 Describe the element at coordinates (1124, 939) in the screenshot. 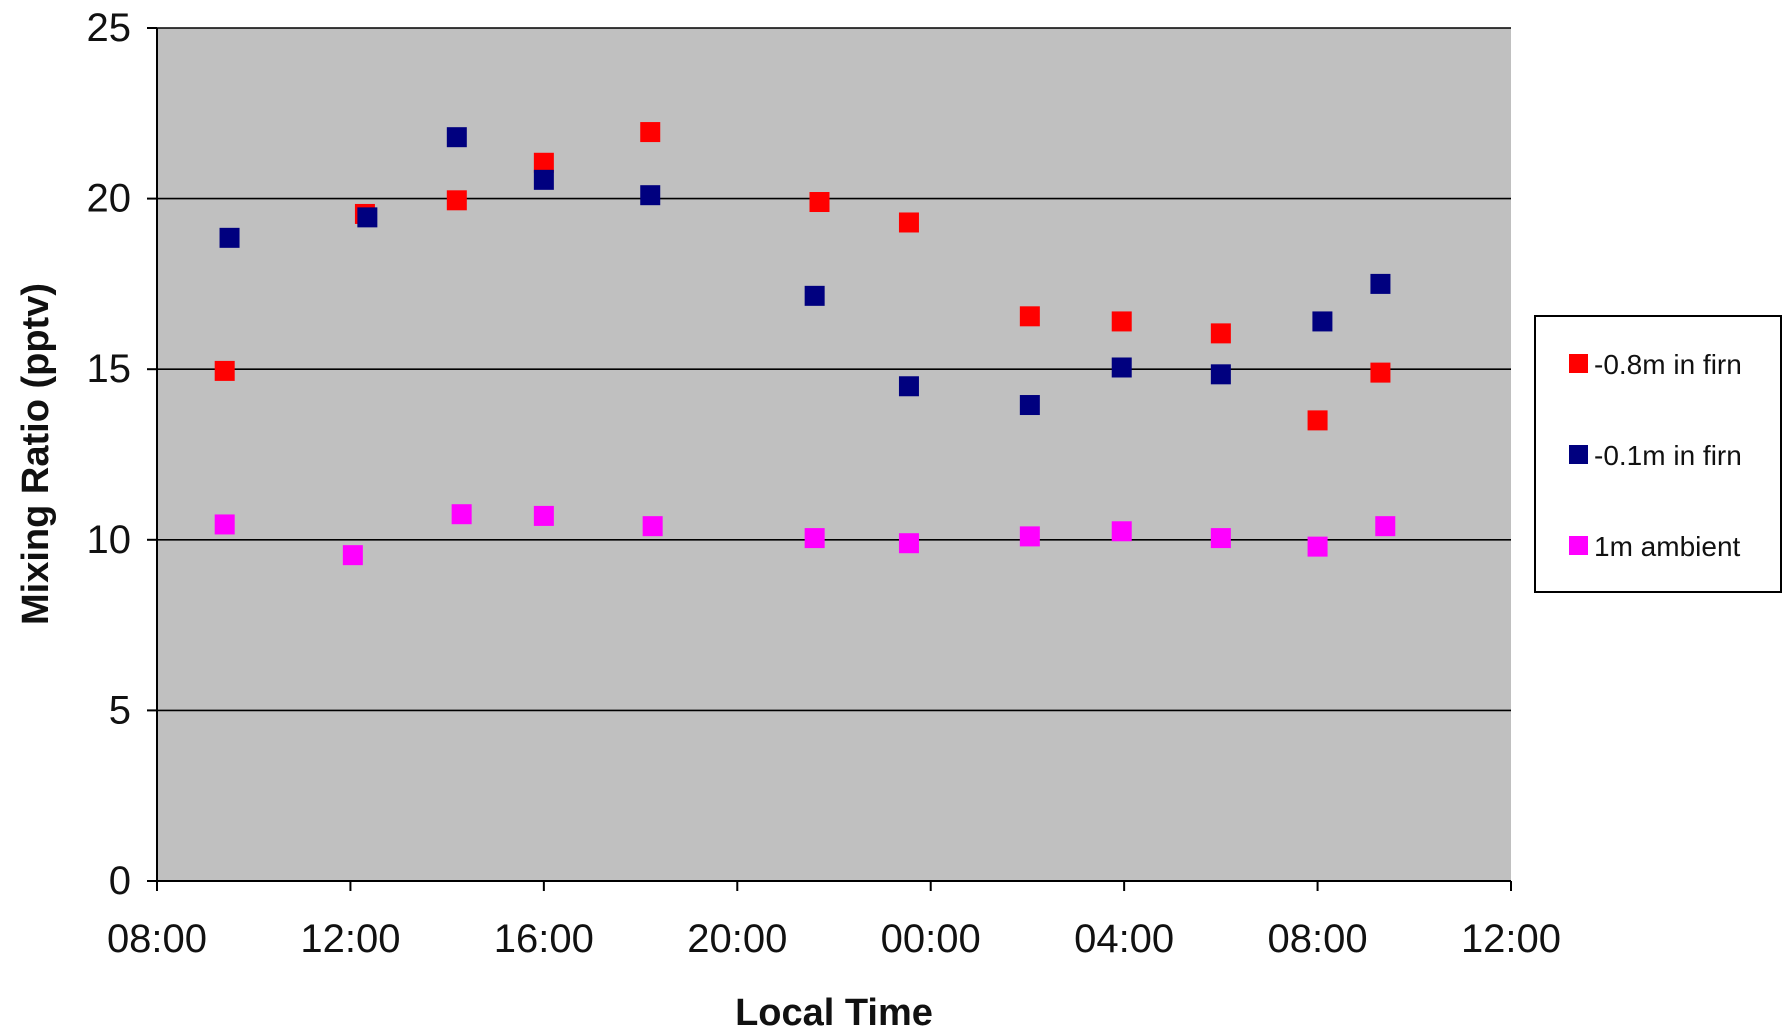

I see `x-tick-label: 04:00` at that location.